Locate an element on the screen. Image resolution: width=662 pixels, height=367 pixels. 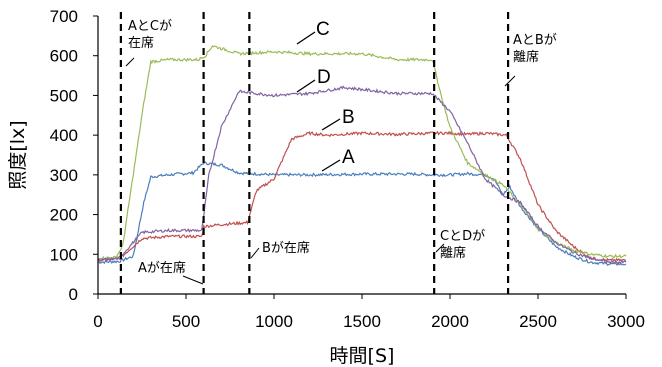
annotation-text: Aが在席 is located at coordinates (162, 268).